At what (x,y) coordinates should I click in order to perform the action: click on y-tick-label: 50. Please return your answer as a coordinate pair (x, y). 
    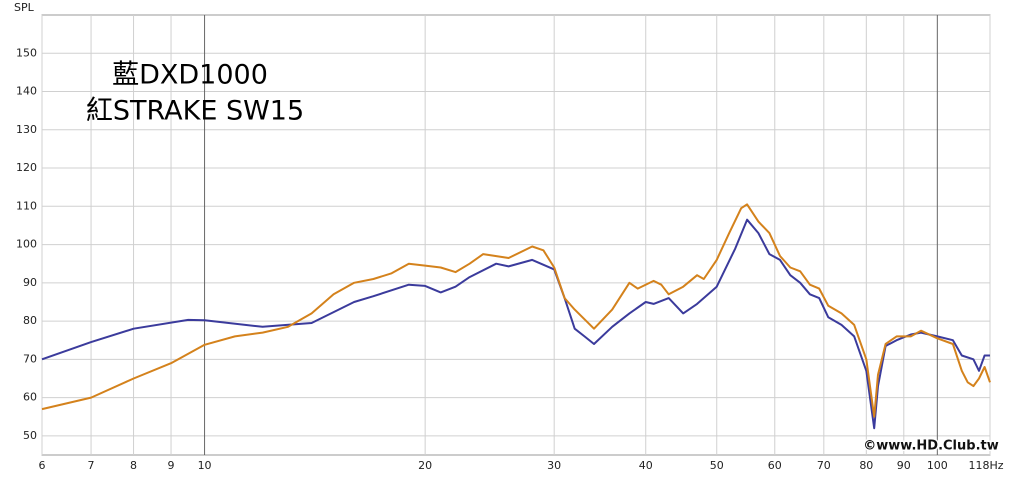
    Looking at the image, I should click on (30, 435).